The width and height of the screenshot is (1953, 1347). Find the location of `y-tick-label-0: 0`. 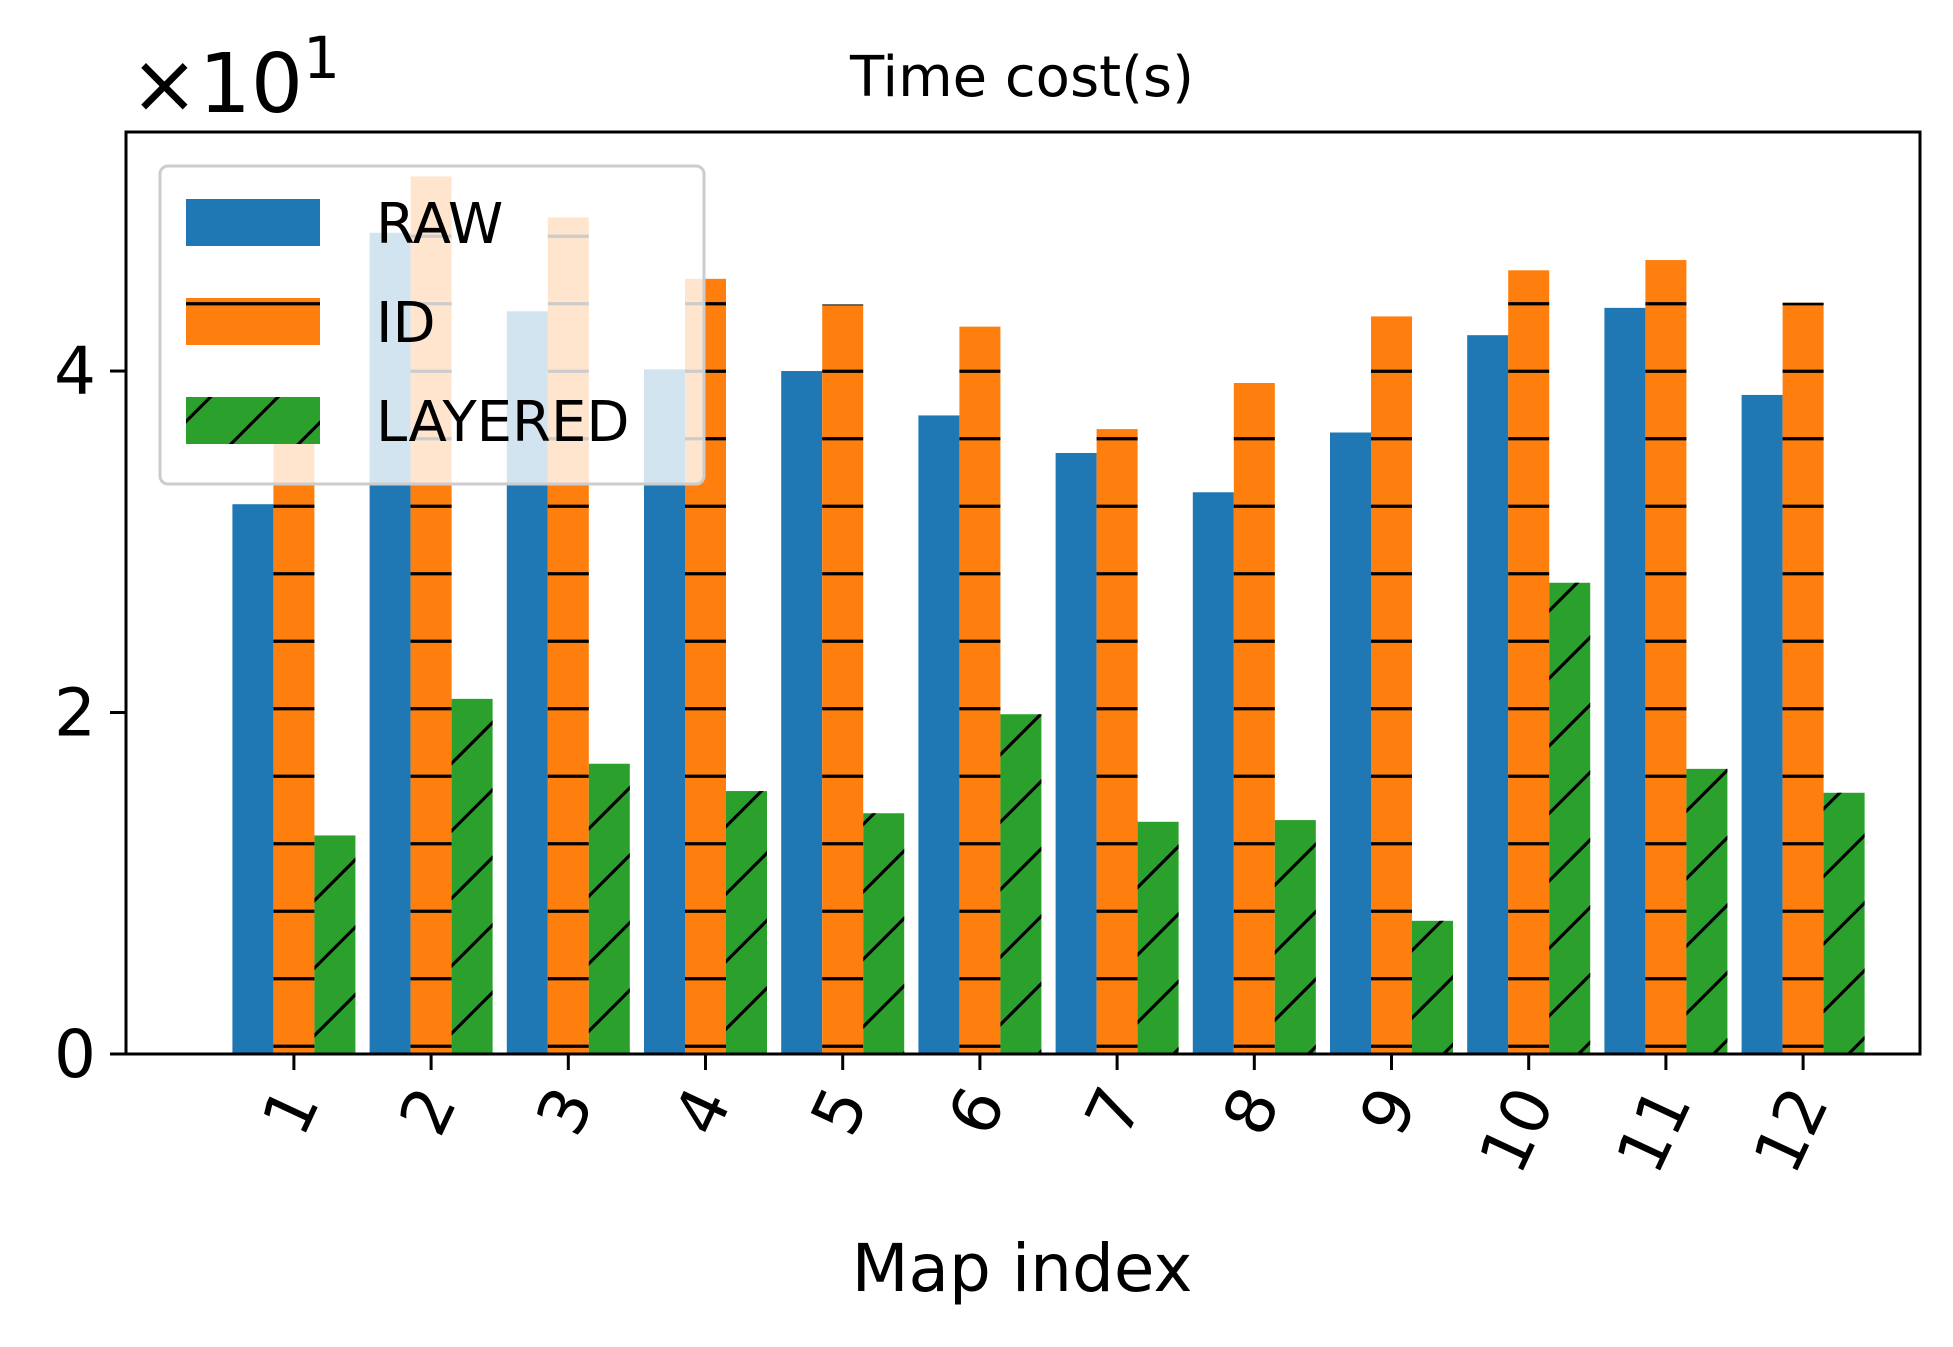

y-tick-label-0: 0 is located at coordinates (75, 1054).